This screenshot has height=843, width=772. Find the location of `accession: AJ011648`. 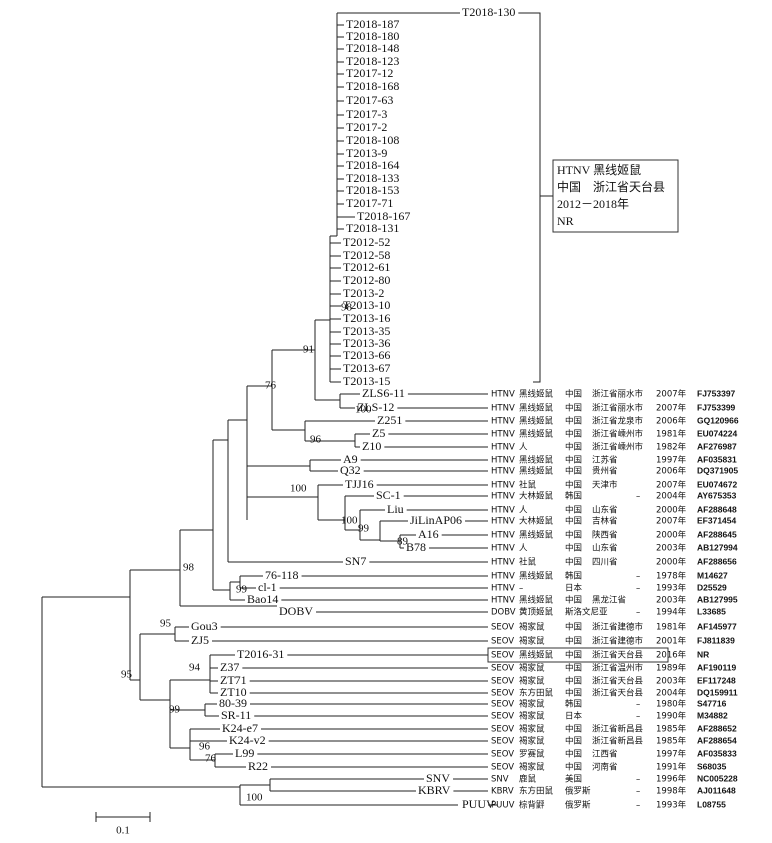

accession: AJ011648 is located at coordinates (716, 790).